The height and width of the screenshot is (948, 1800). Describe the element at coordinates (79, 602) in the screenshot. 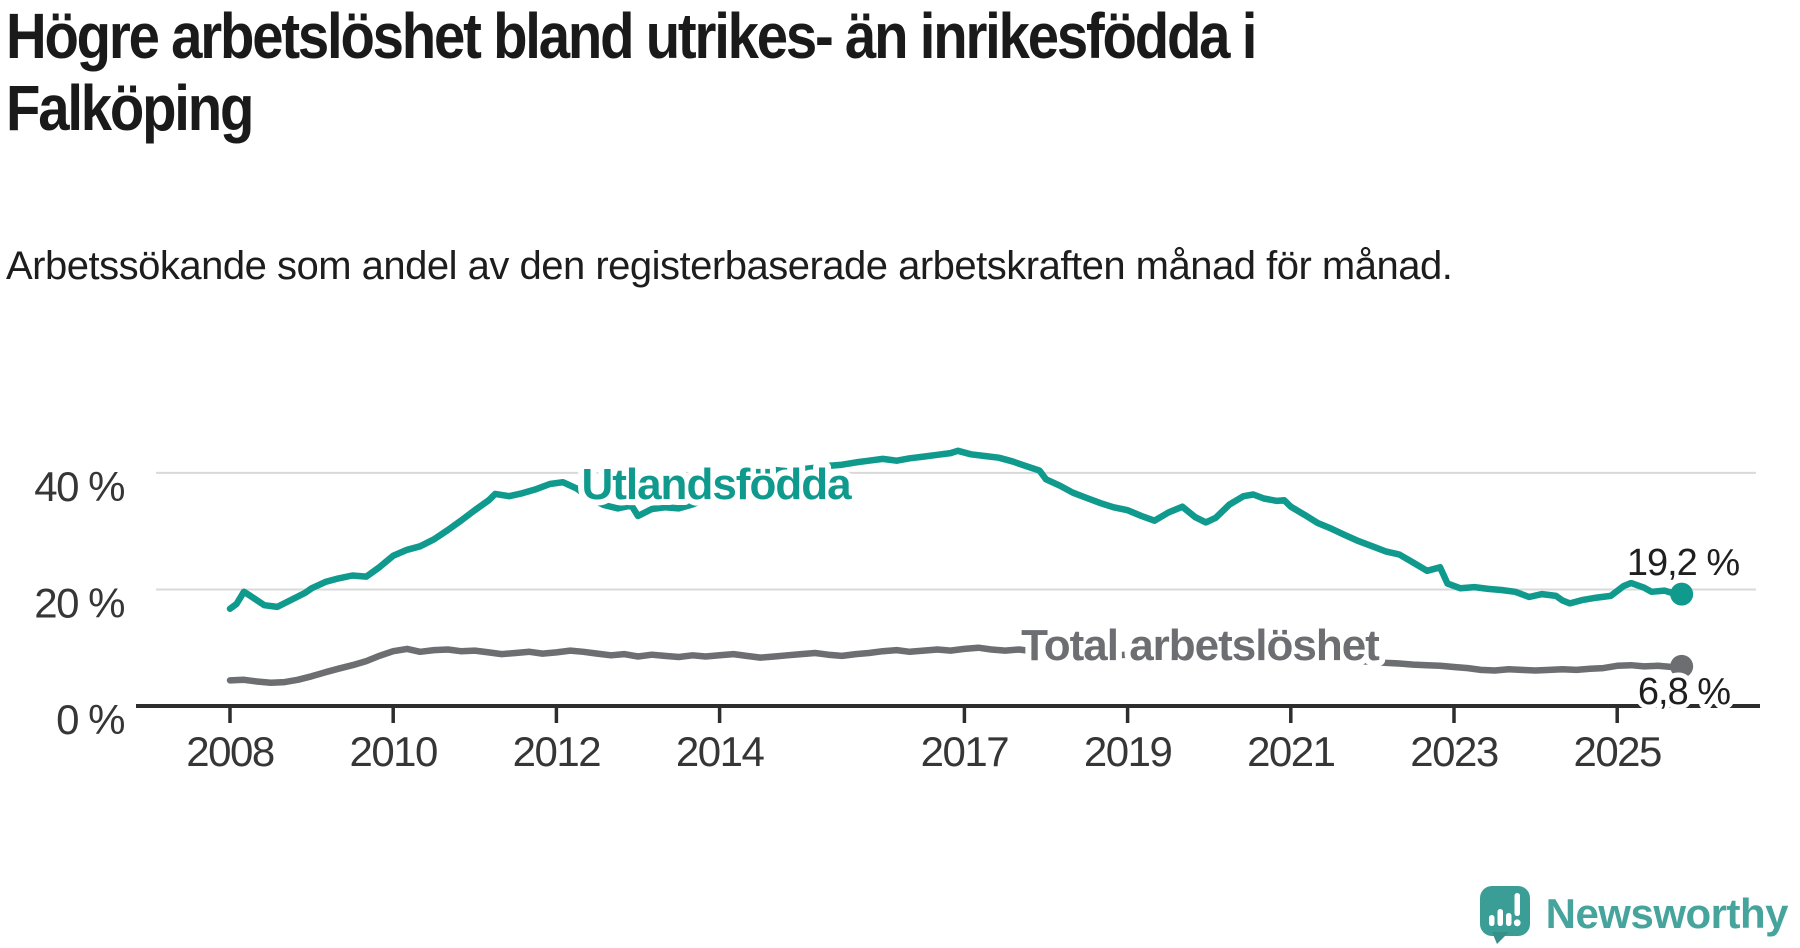

I see `y-axis-tick-label: 20 %` at that location.